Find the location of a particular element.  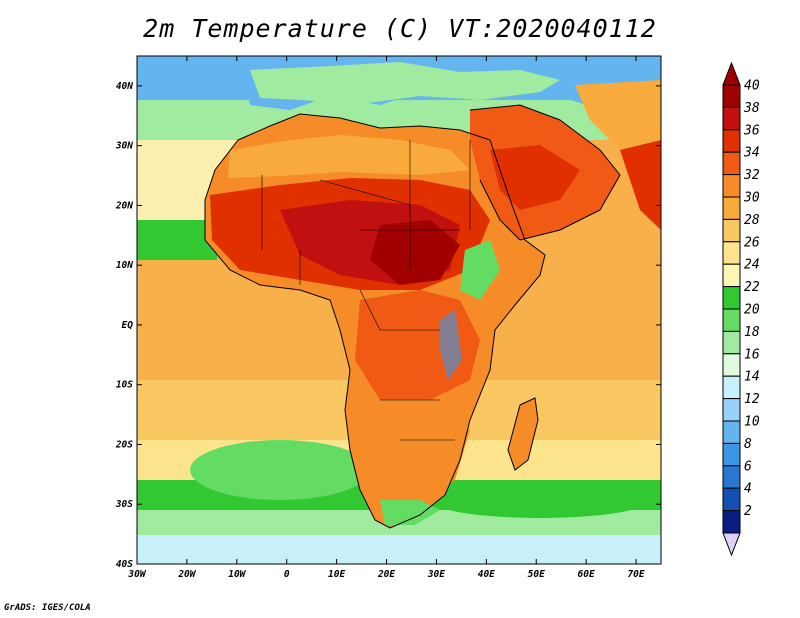

lon-tick-label: 20E is located at coordinates (386, 574).